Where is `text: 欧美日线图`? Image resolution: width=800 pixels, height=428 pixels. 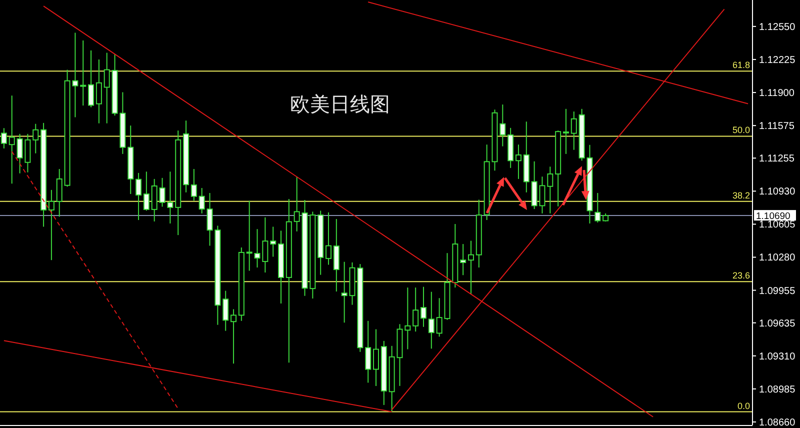 text: 欧美日线图 is located at coordinates (340, 104).